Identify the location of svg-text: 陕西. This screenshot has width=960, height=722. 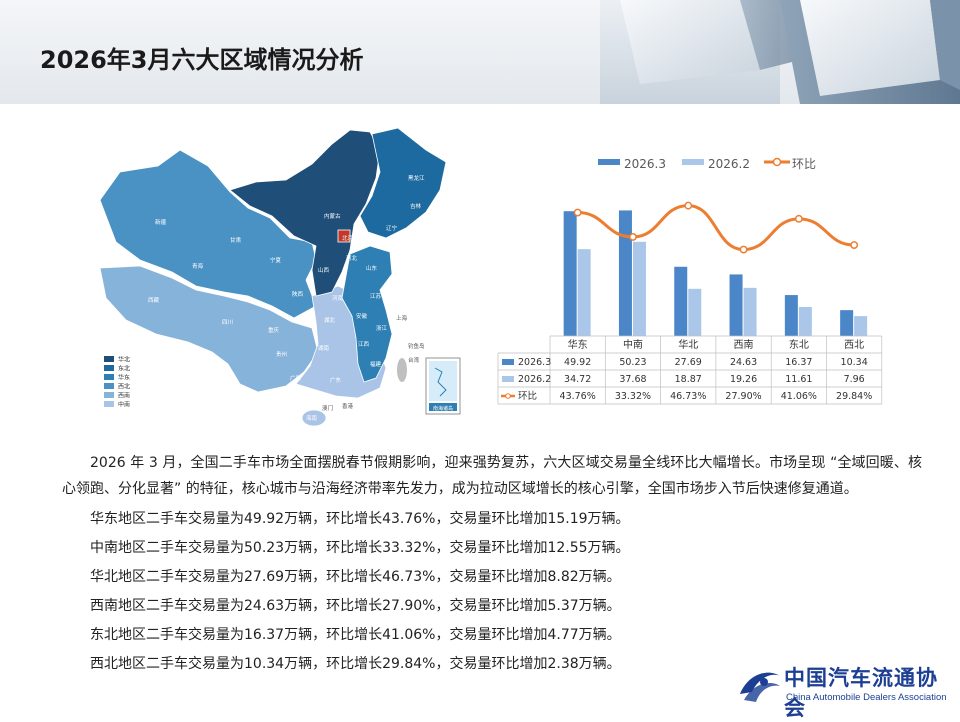
(298, 294).